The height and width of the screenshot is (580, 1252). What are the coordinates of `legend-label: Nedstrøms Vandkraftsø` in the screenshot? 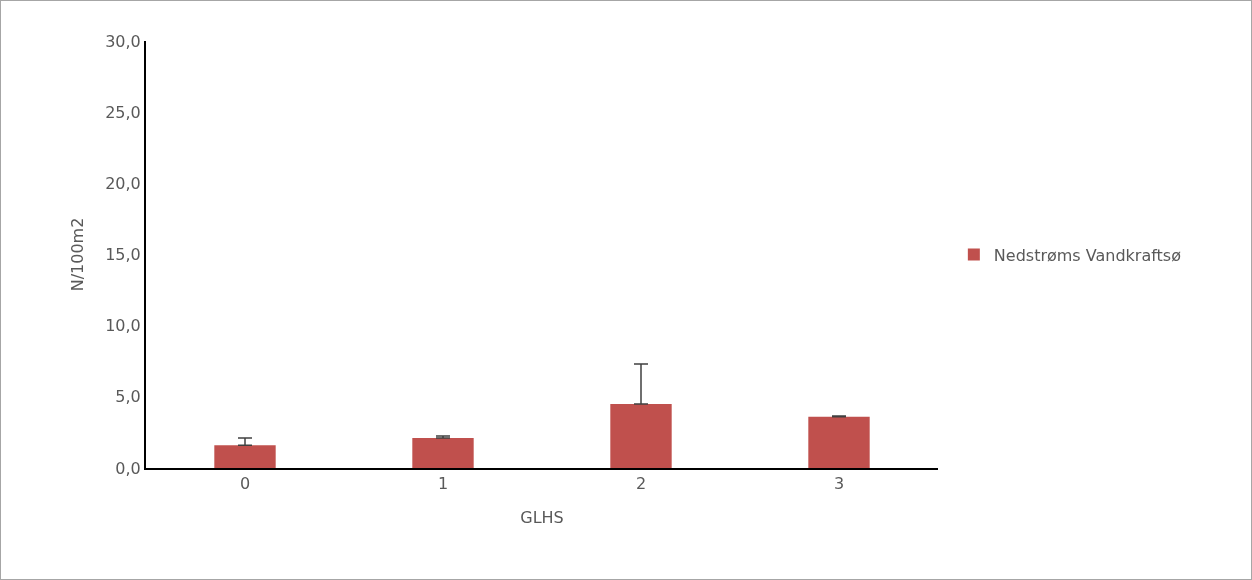 It's located at (1087, 255).